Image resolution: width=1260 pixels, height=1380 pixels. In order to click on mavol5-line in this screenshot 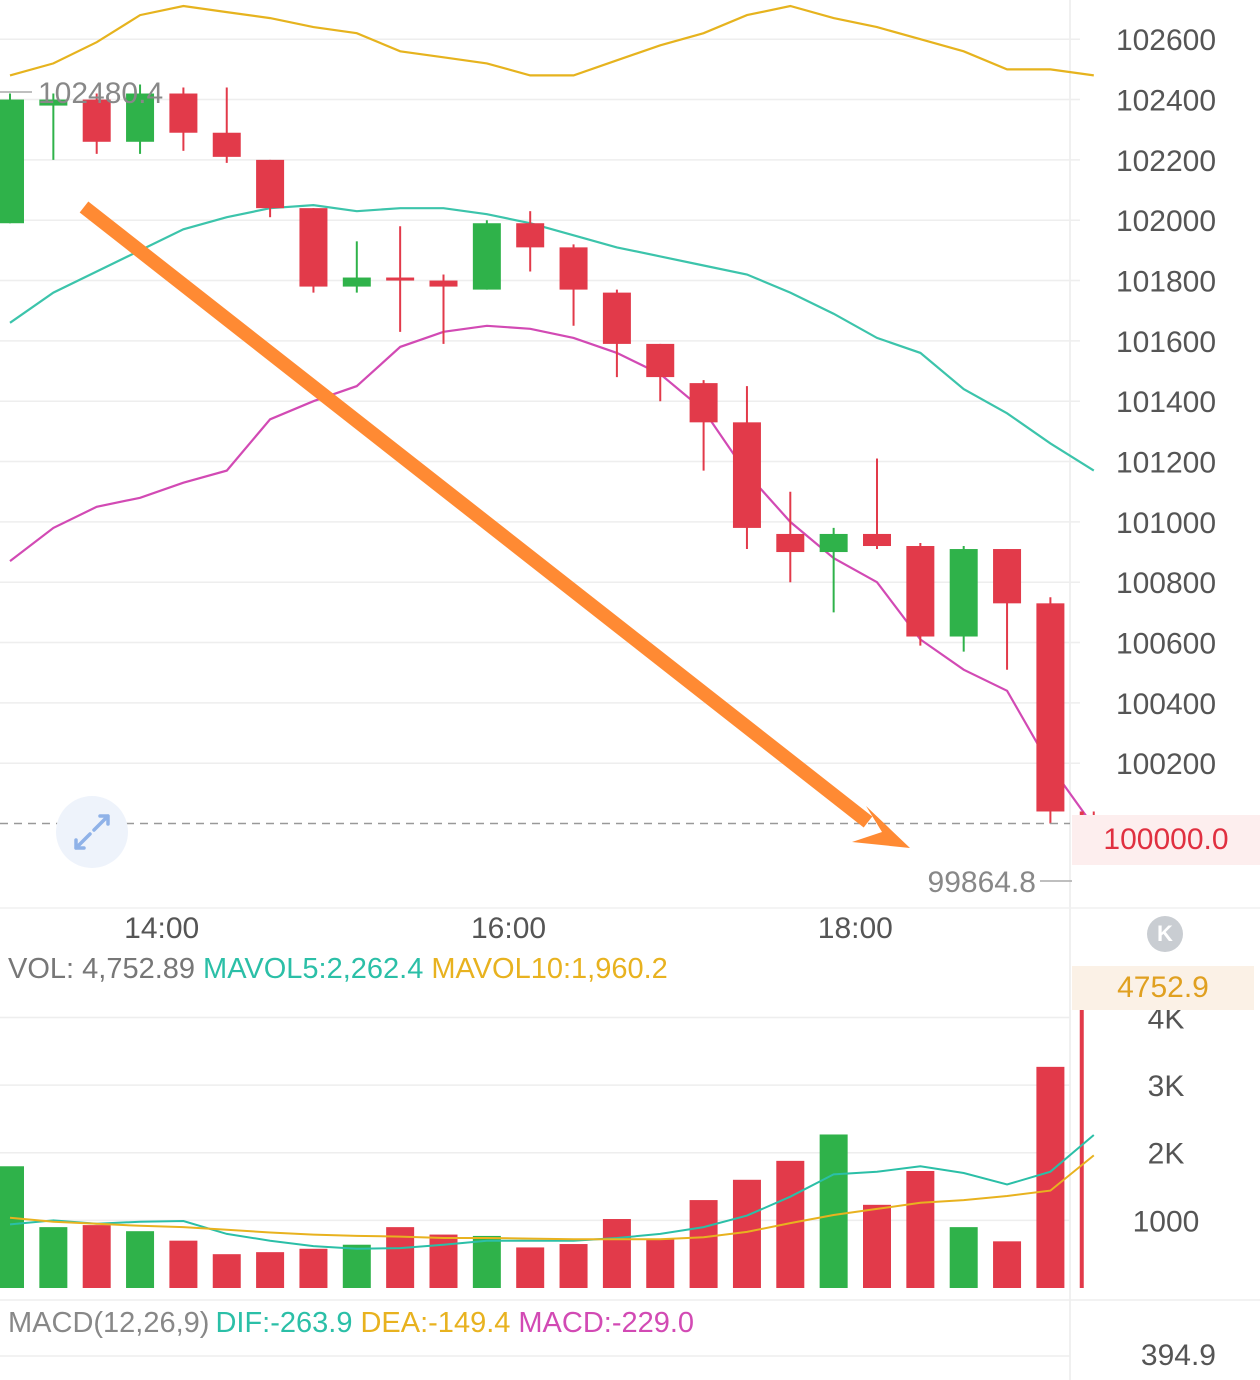, I will do `click(552, 1192)`.